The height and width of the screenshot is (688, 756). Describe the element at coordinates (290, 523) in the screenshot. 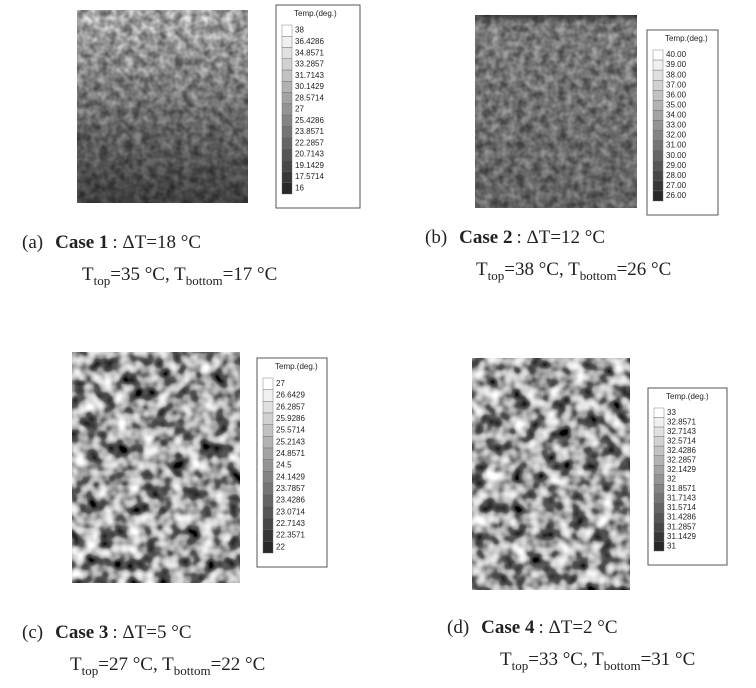

I see `legend-label: 22.7143` at that location.